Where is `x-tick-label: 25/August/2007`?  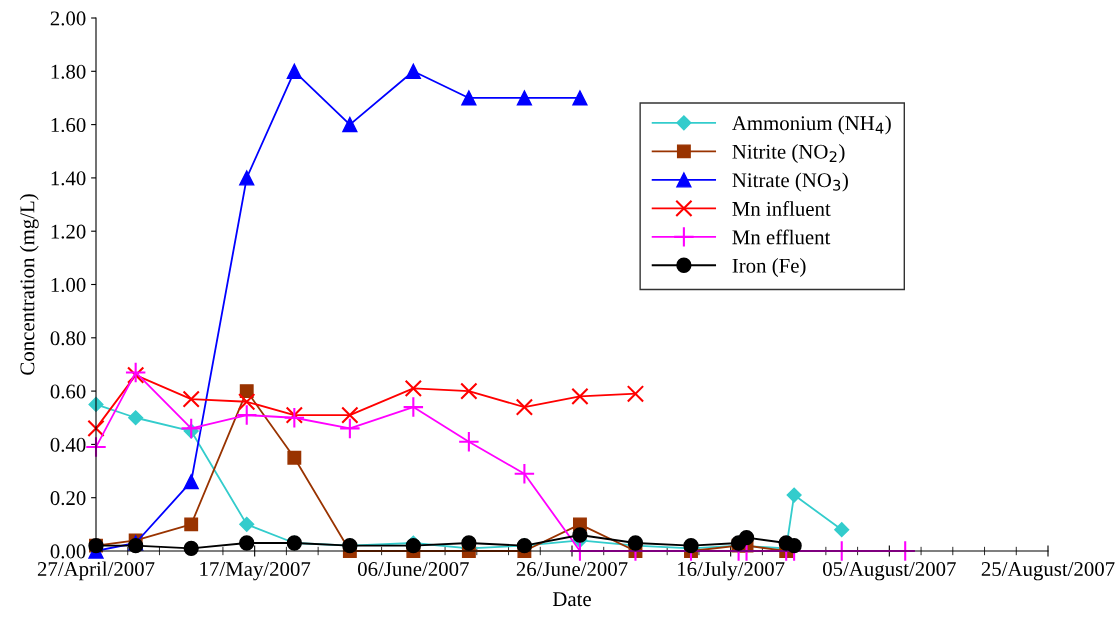 x-tick-label: 25/August/2007 is located at coordinates (1048, 571).